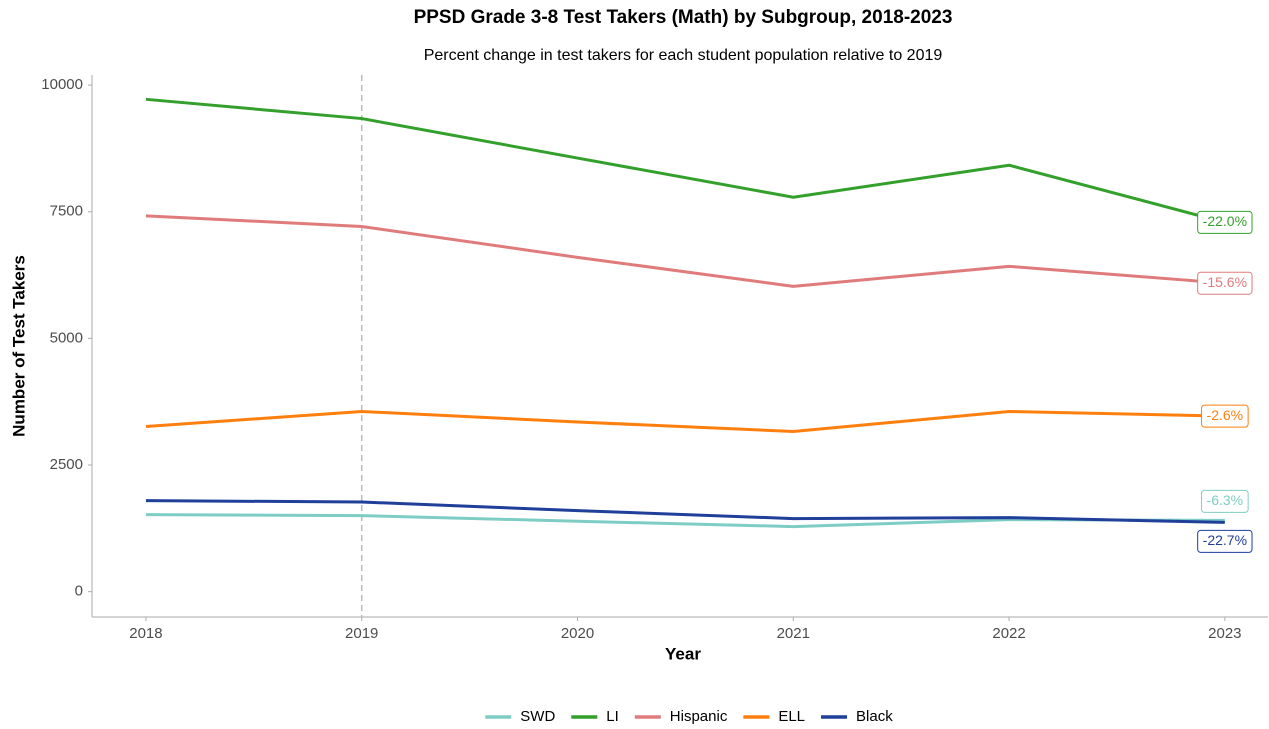  I want to click on y-tick-label: 7500, so click(66, 211).